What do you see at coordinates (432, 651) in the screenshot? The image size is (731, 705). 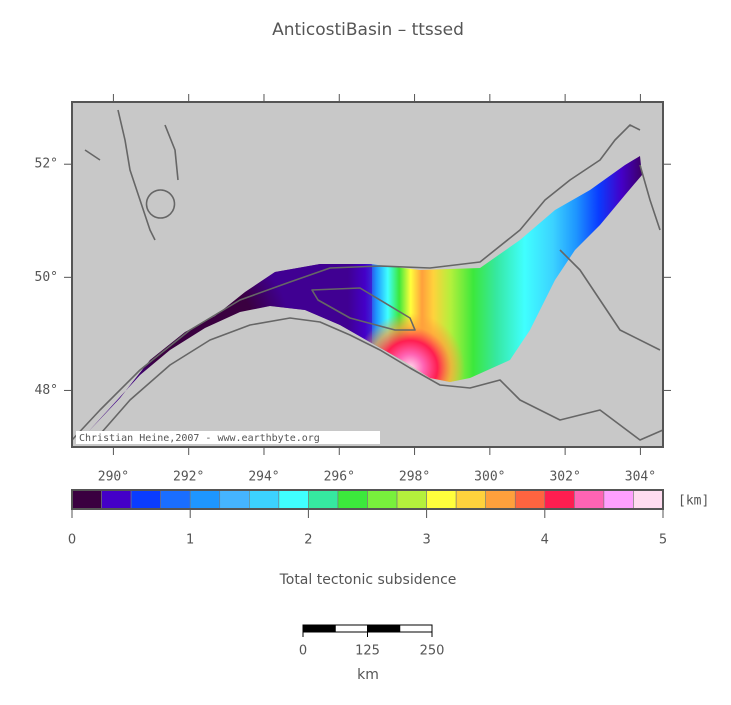 I see `scalebar-tick-label: 250` at bounding box center [432, 651].